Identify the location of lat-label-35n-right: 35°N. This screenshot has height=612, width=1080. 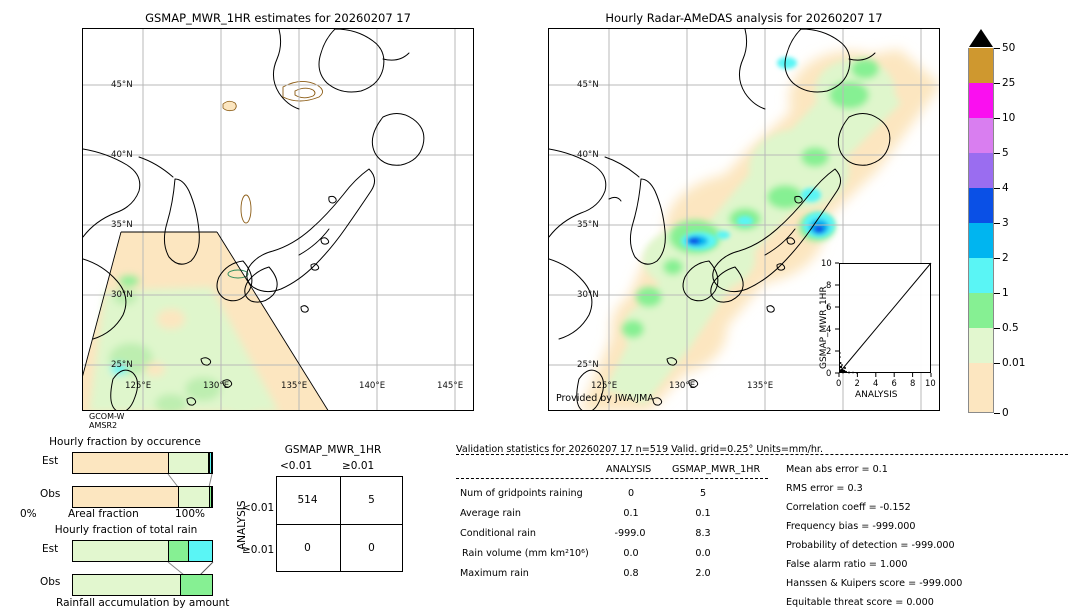
(588, 225).